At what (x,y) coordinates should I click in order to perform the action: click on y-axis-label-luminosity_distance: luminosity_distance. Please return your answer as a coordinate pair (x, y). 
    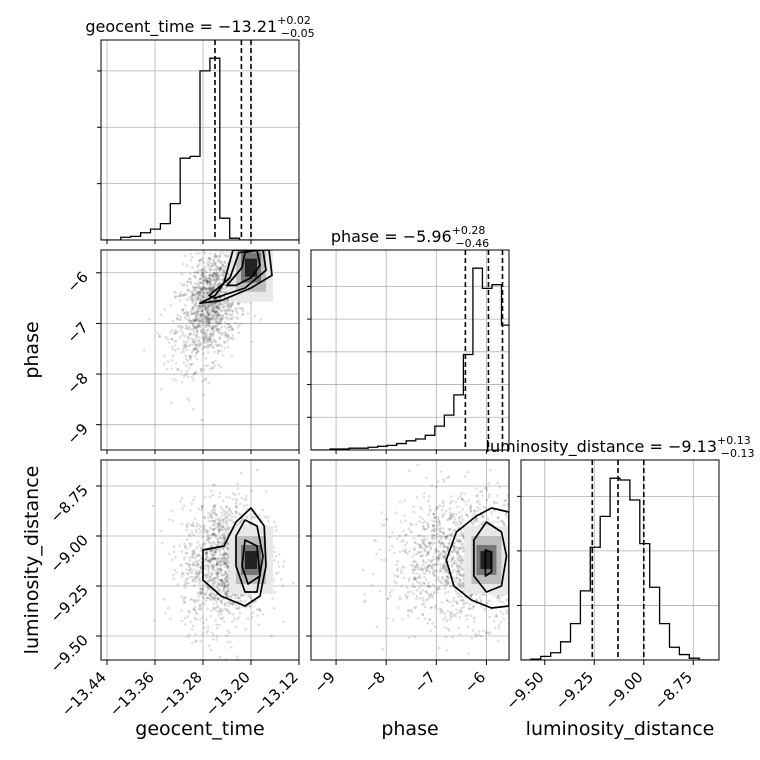
    Looking at the image, I should click on (32, 560).